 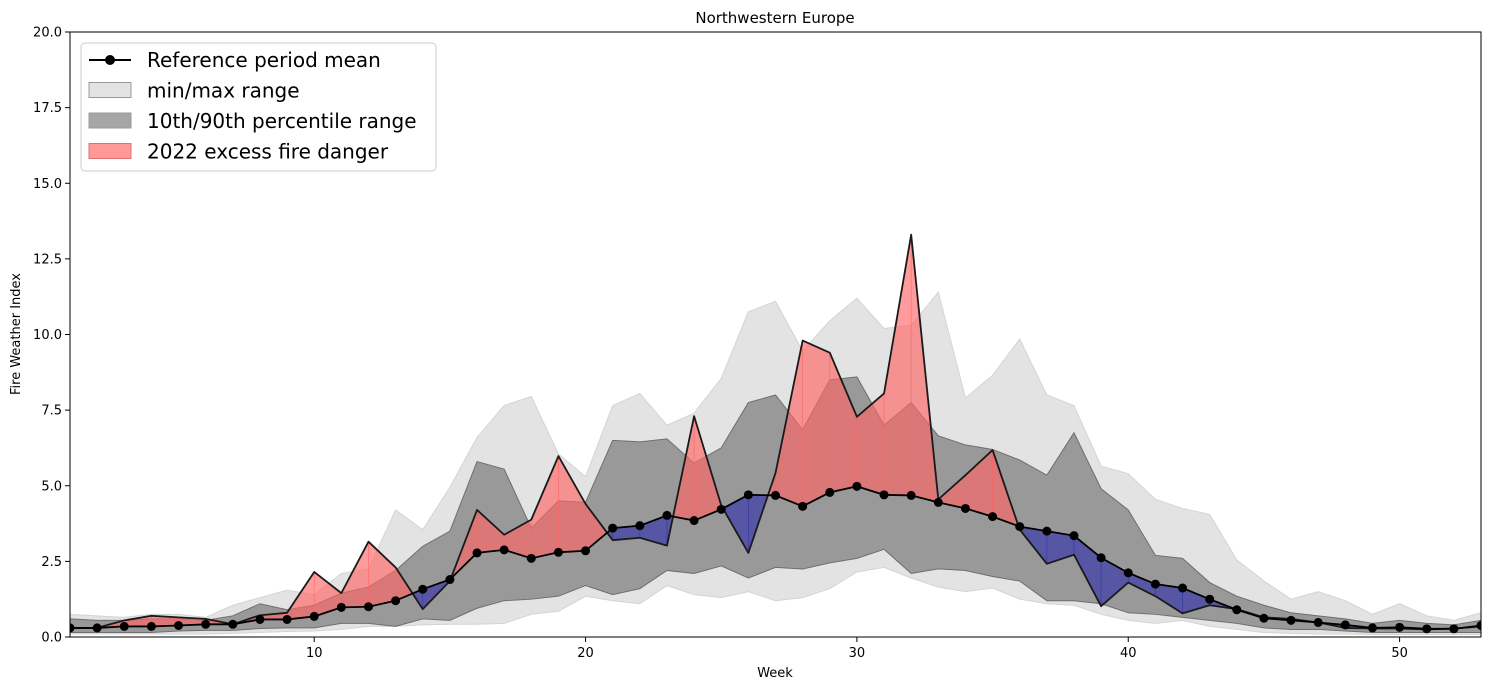 I want to click on chart-title: Northwestern Europe, so click(x=774, y=18).